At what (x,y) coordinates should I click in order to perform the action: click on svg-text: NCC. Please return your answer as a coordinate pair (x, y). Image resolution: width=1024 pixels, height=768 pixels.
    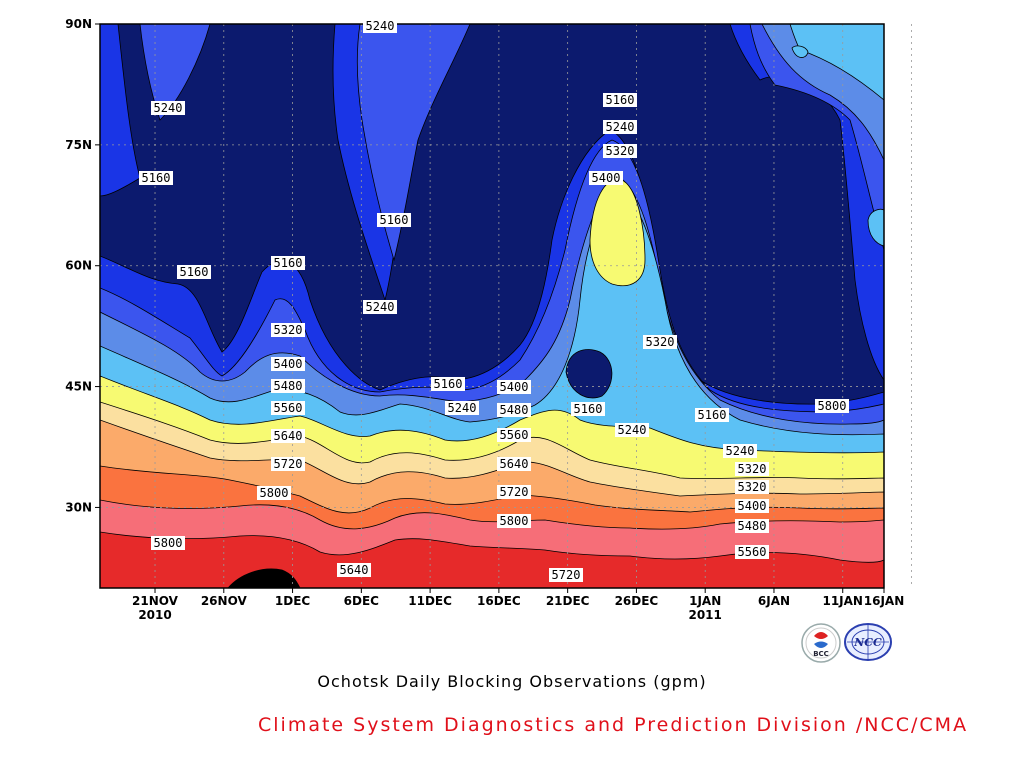
    Looking at the image, I should click on (867, 642).